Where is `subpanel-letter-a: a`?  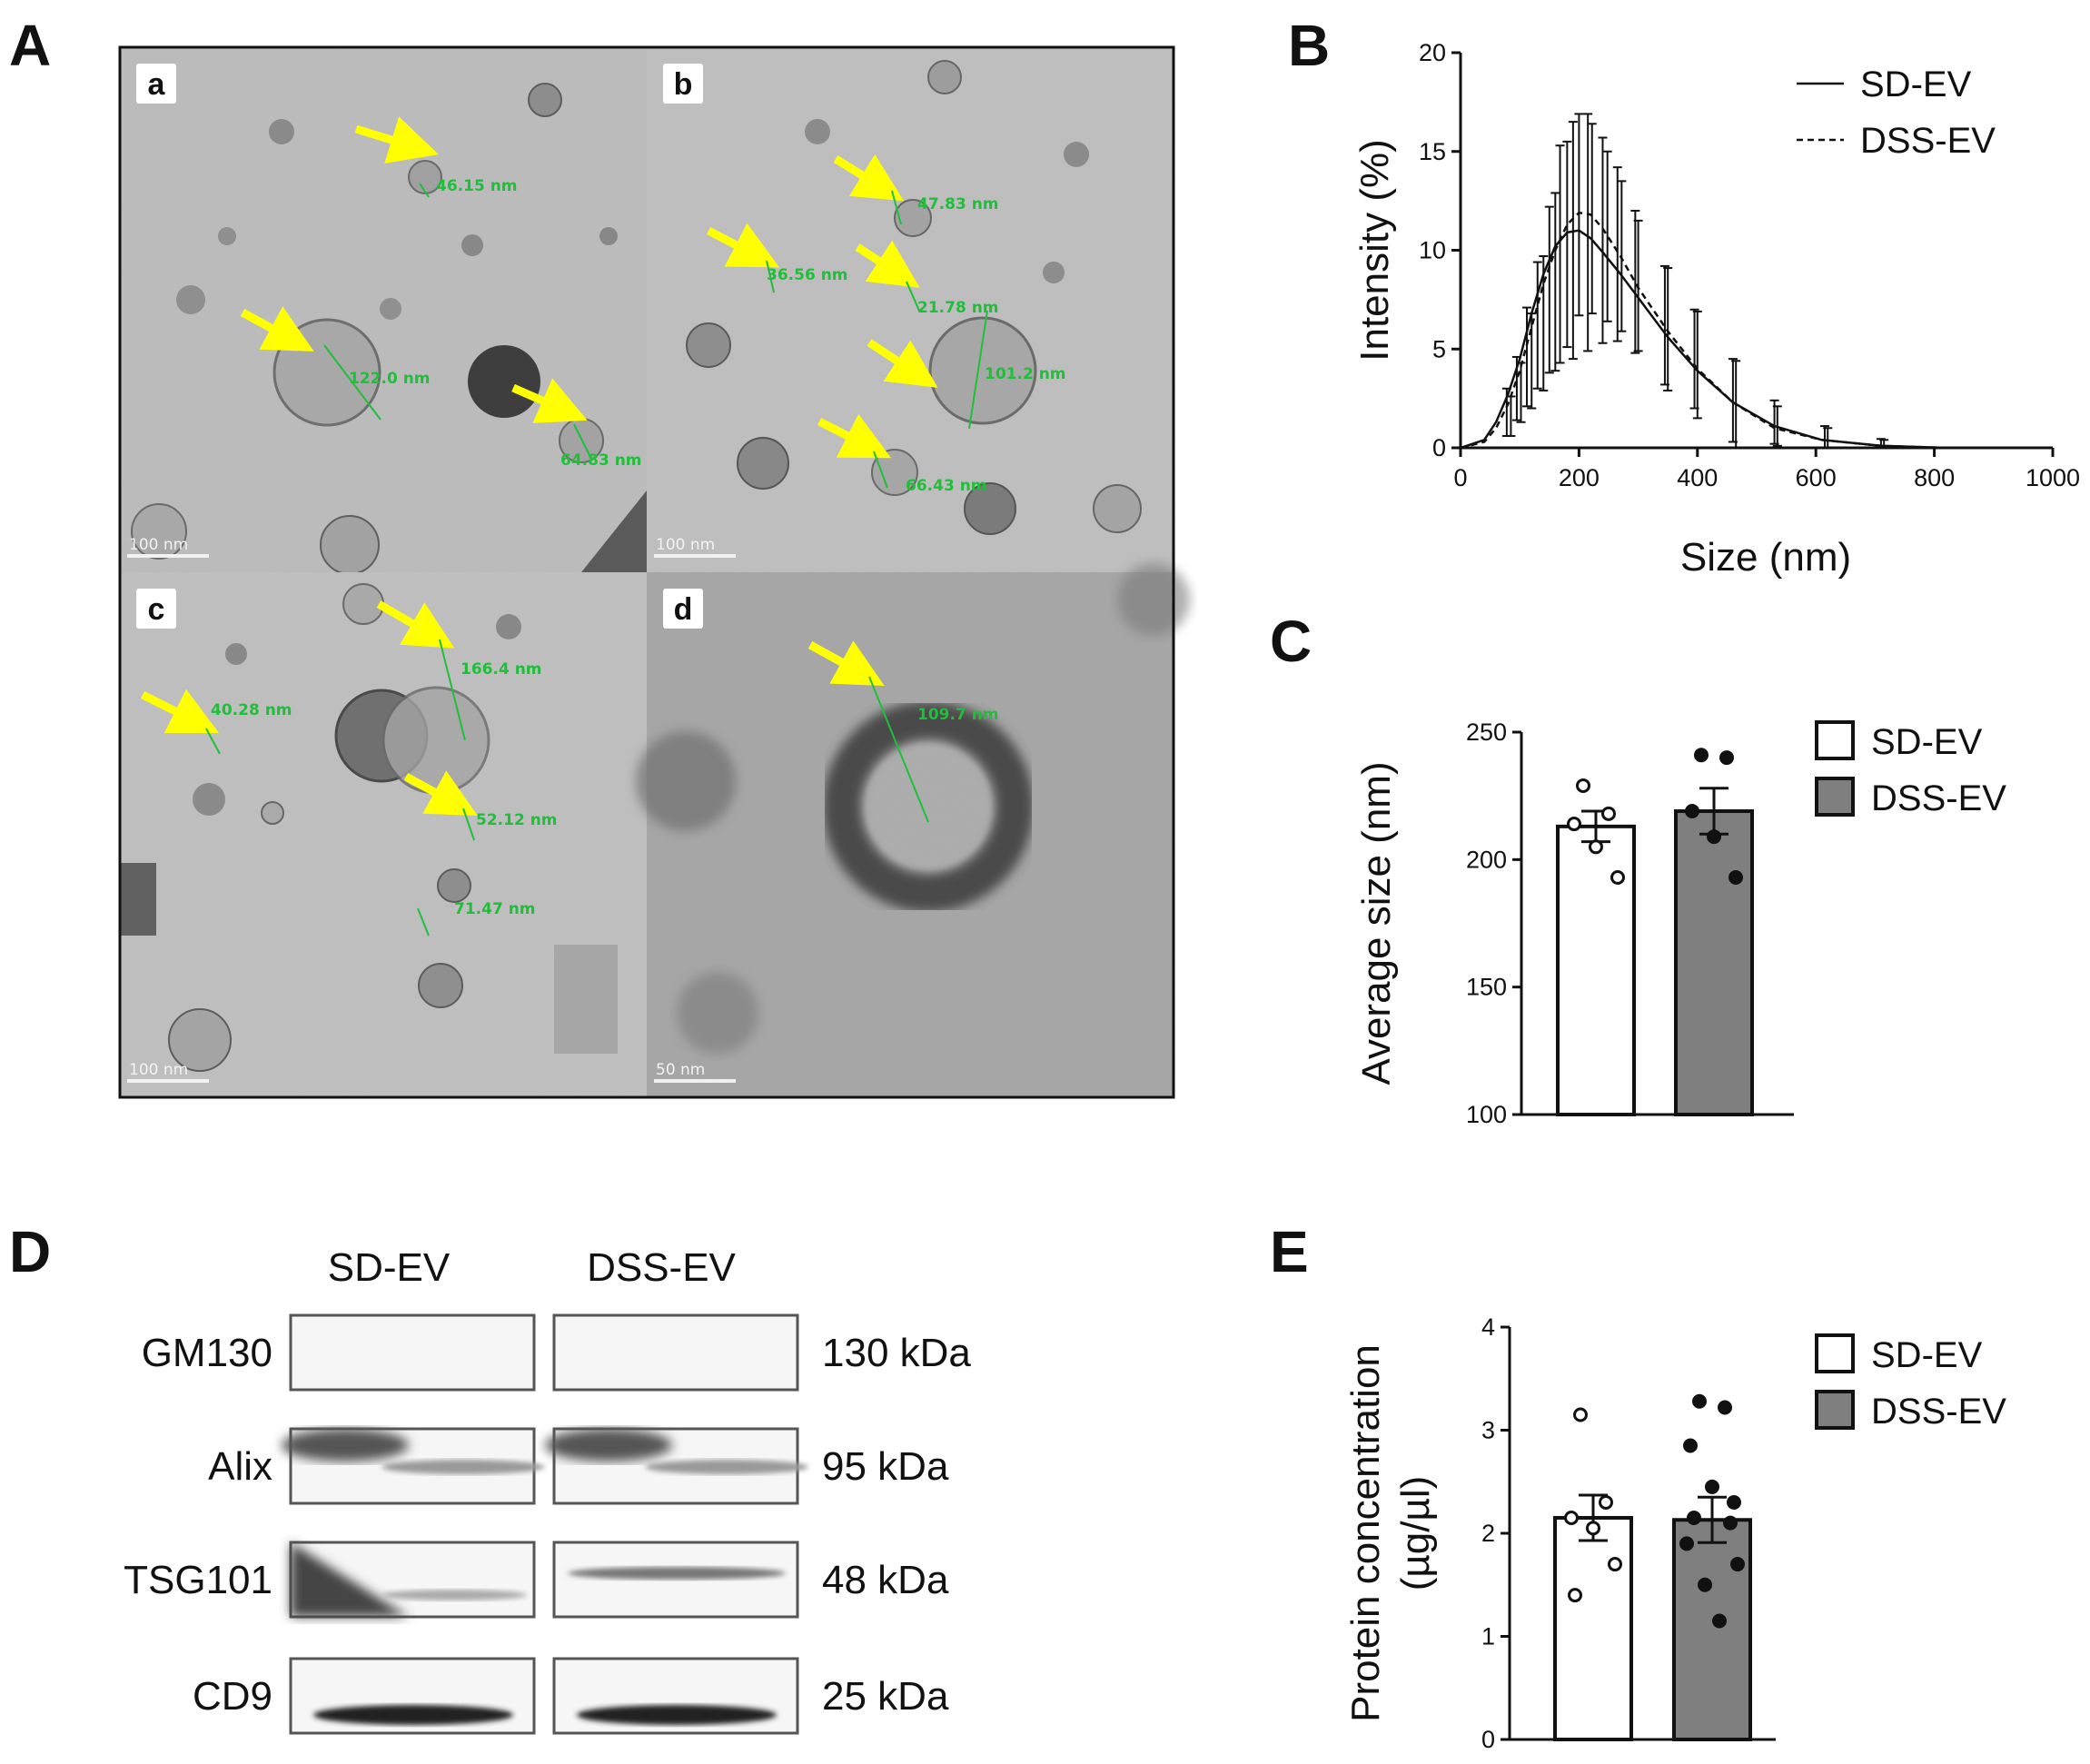 subpanel-letter-a: a is located at coordinates (157, 84).